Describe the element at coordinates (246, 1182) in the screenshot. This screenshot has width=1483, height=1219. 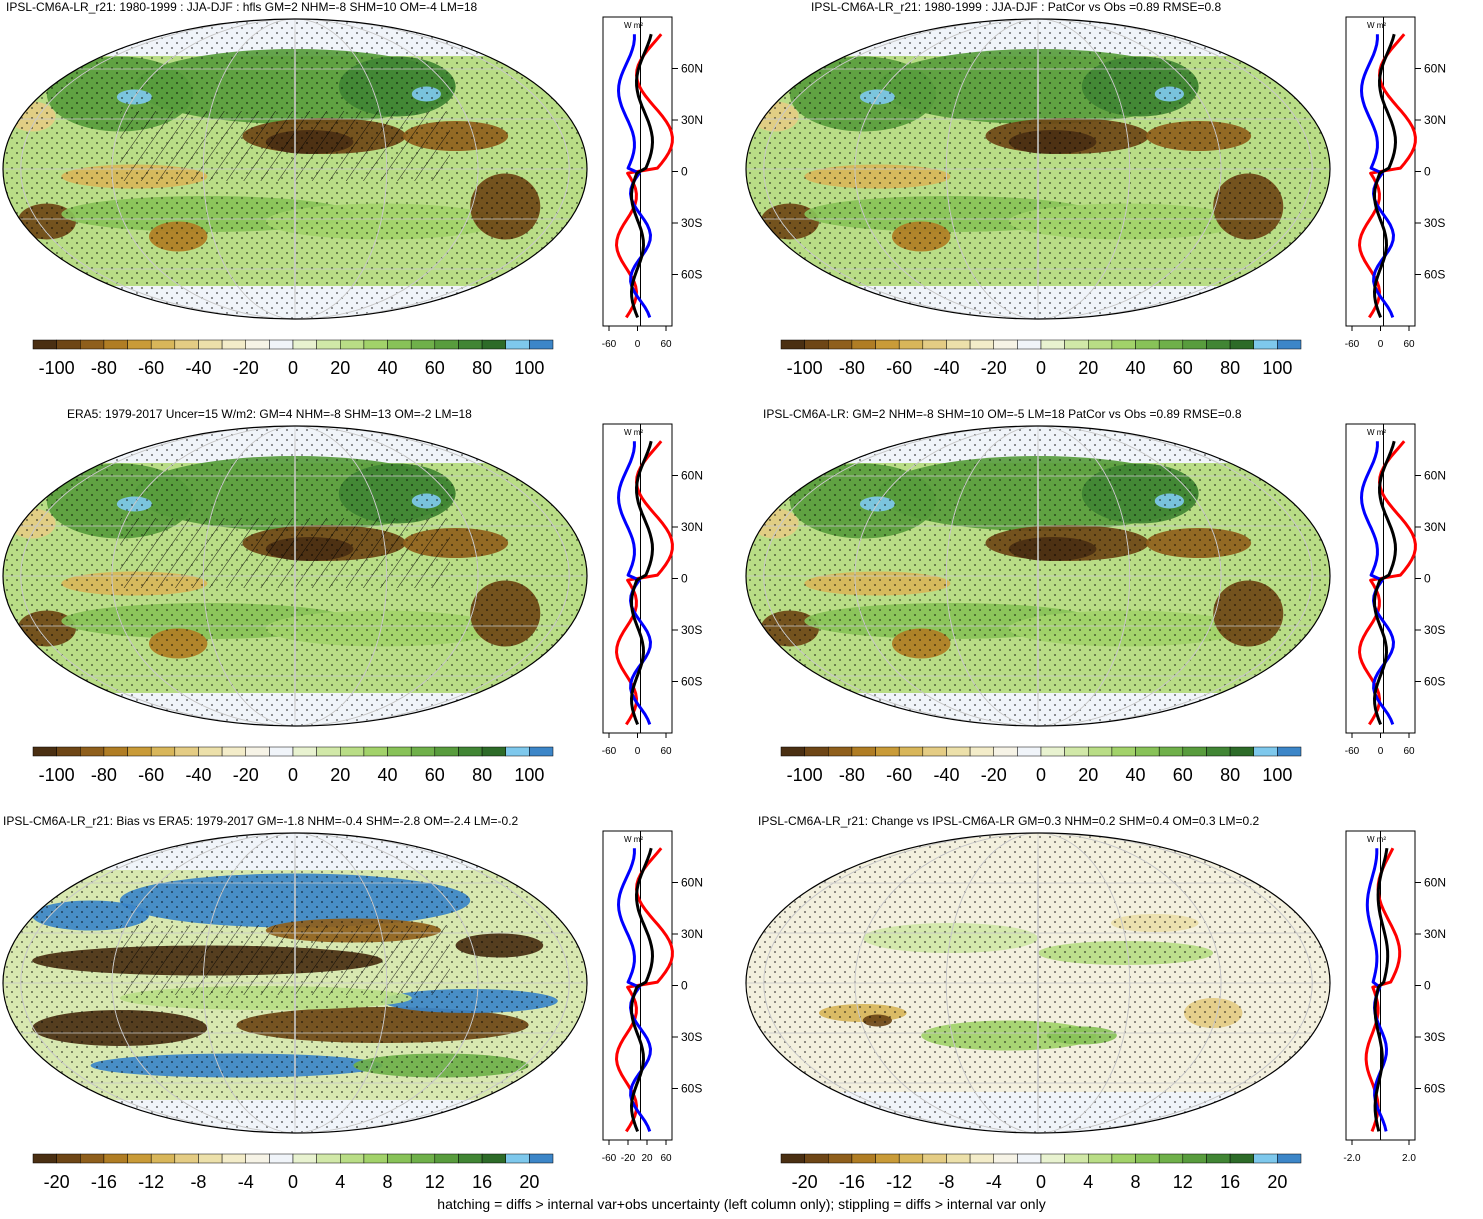
I see `colorbar-tick-label: -4` at that location.